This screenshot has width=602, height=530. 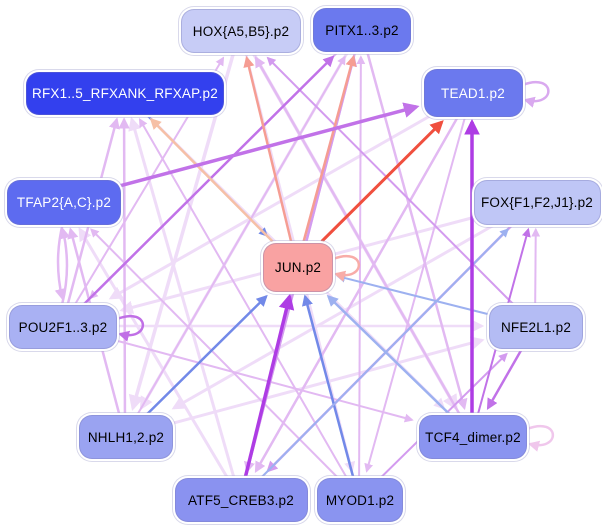 I want to click on node-label: POU2F1..3.p2, so click(x=63, y=327).